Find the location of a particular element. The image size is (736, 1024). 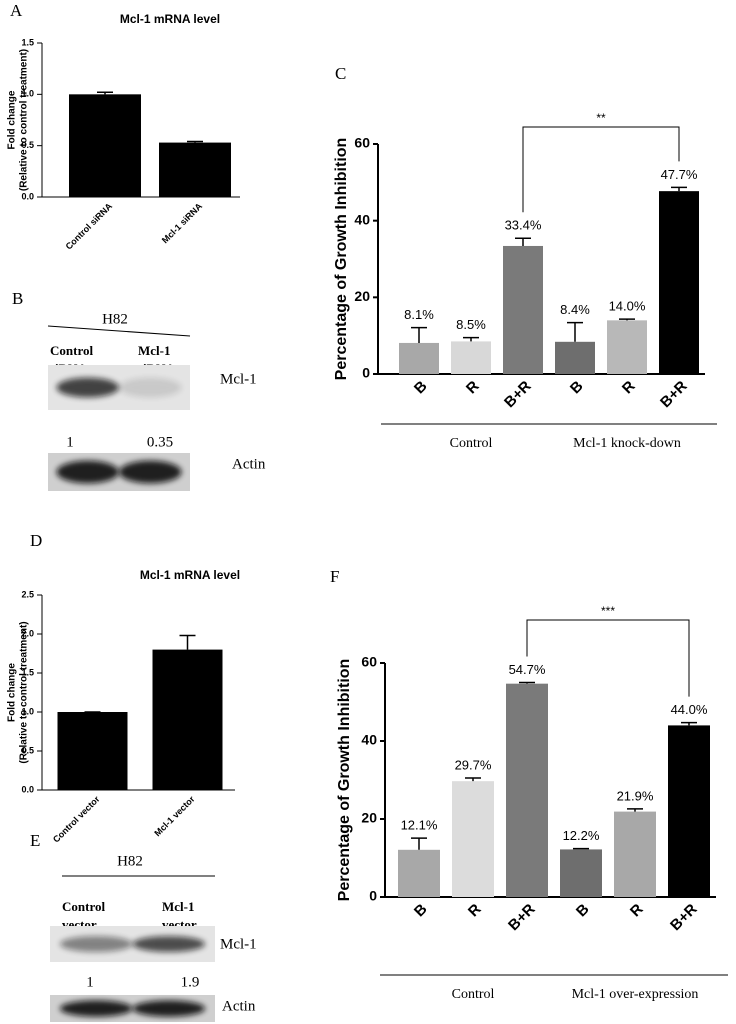

value-label: 47.7% is located at coordinates (679, 174).